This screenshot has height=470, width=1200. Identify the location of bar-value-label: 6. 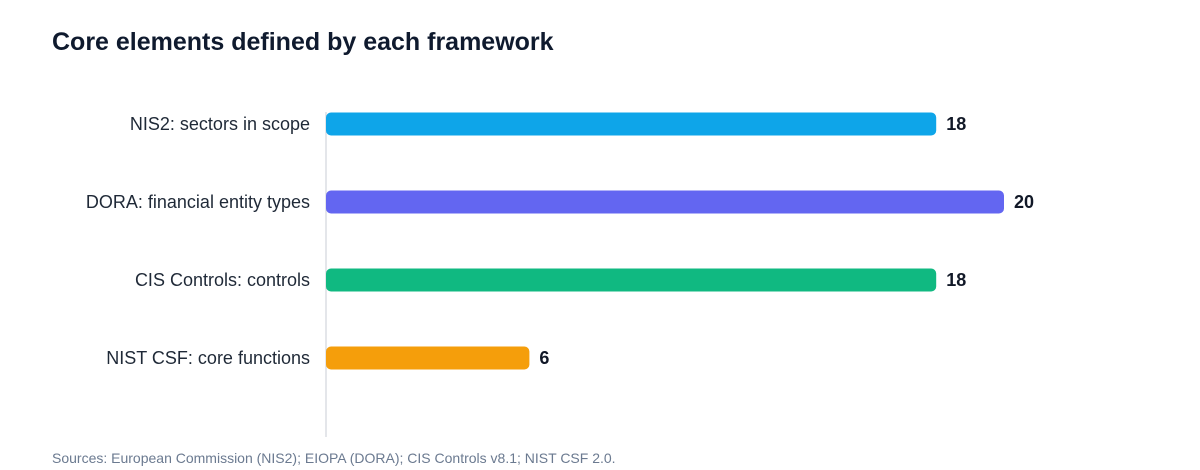
(544, 358).